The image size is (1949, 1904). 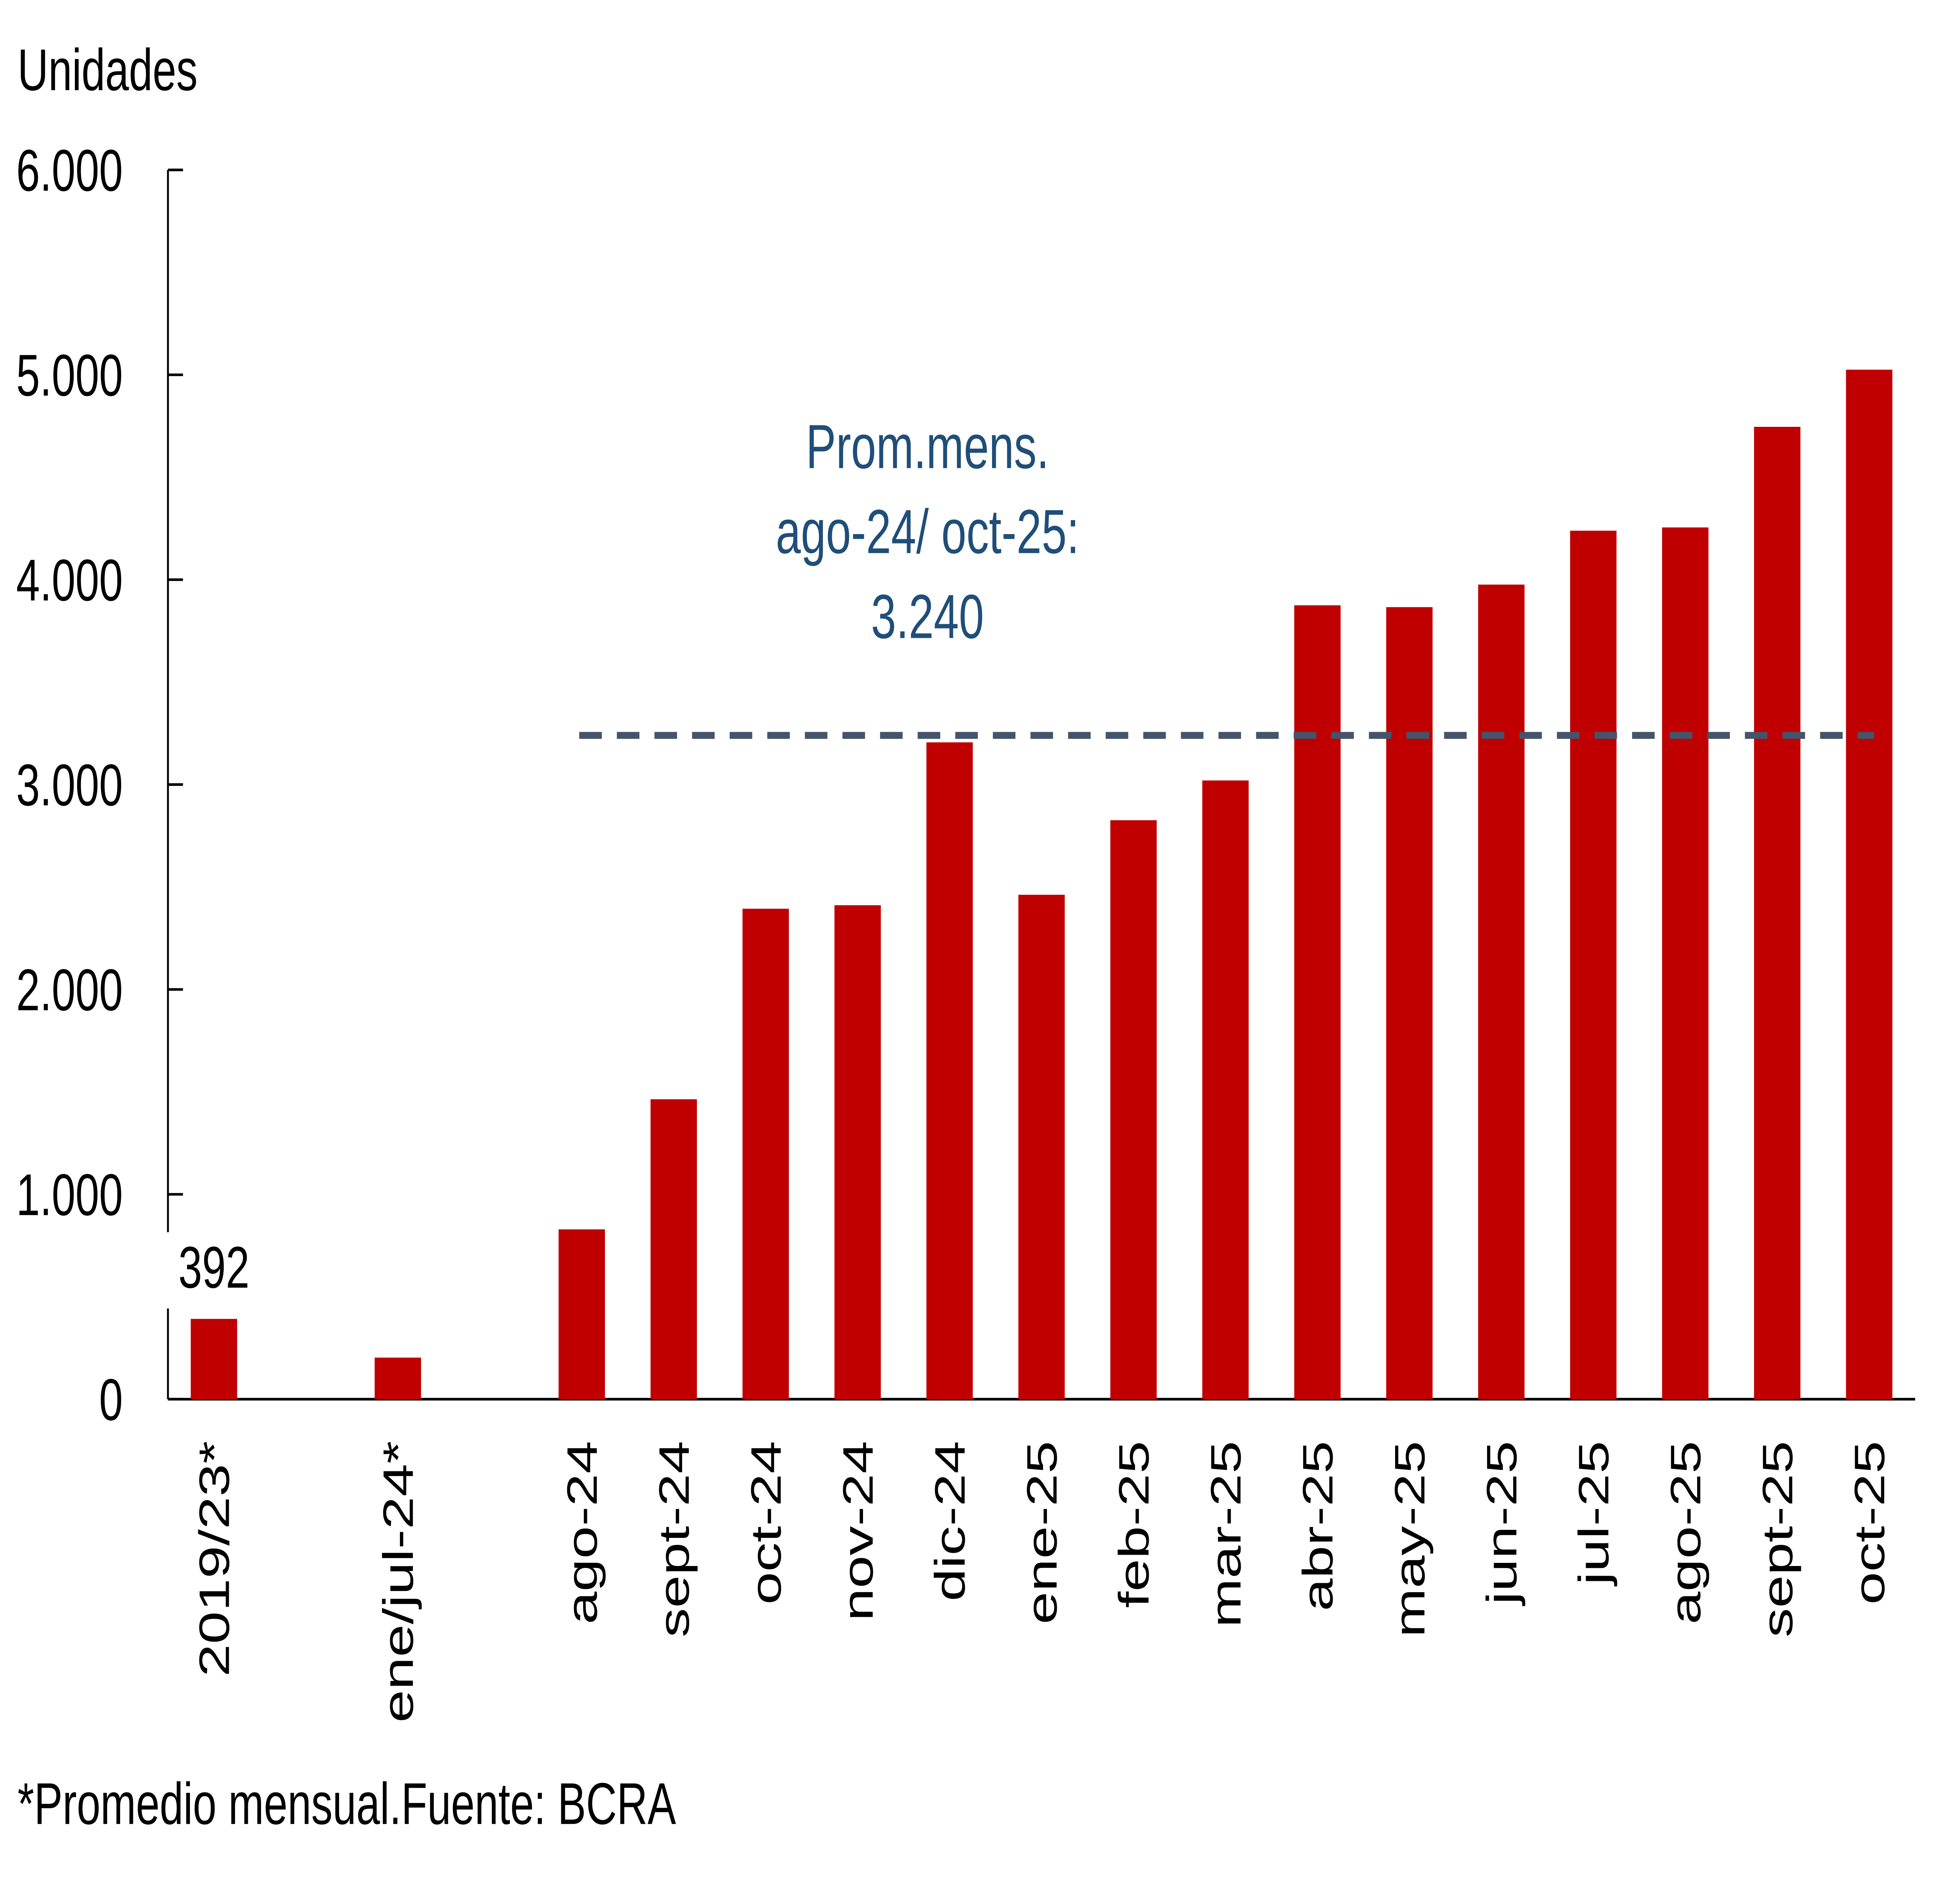 What do you see at coordinates (398, 1379) in the screenshot?
I see `bar-ene-jul-24-` at bounding box center [398, 1379].